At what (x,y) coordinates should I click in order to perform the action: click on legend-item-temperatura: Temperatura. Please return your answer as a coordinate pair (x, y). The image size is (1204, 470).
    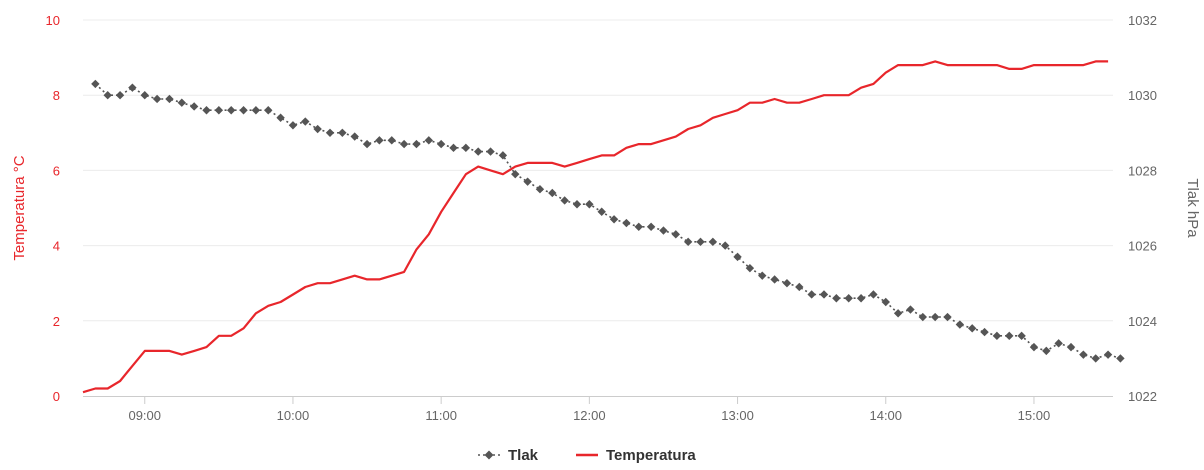
    Looking at the image, I should click on (636, 455).